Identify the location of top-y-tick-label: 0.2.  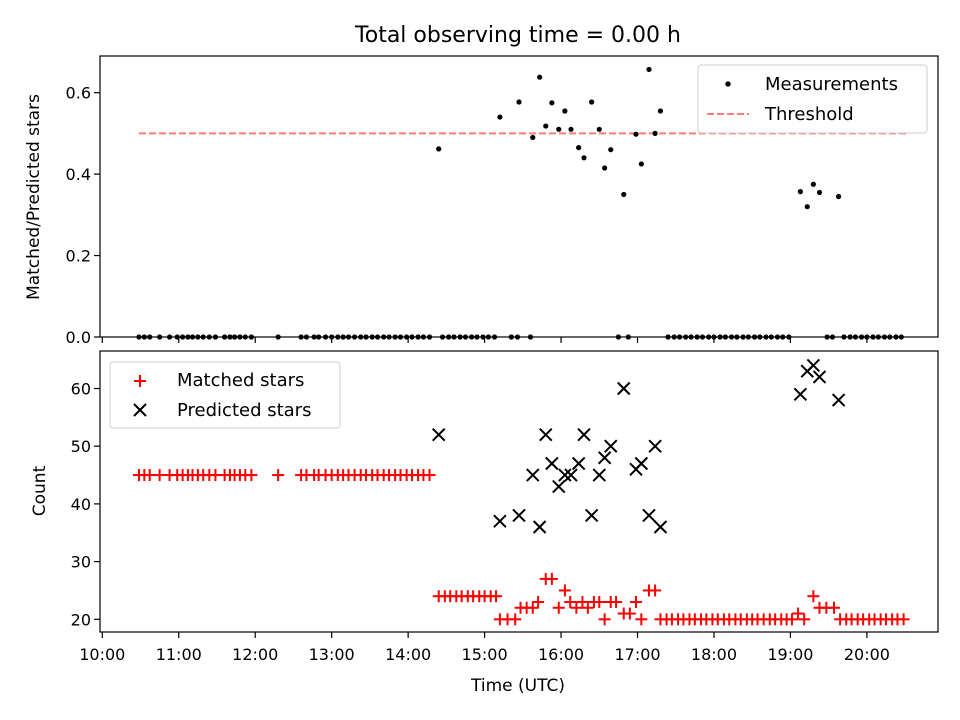
(78, 256).